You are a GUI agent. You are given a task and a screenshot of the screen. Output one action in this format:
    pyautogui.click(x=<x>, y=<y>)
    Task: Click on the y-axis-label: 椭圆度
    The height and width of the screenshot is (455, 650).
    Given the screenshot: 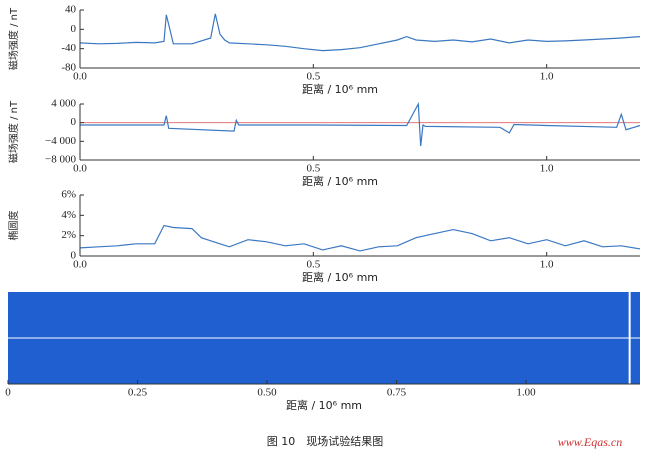 What is the action you would take?
    pyautogui.click(x=13, y=226)
    